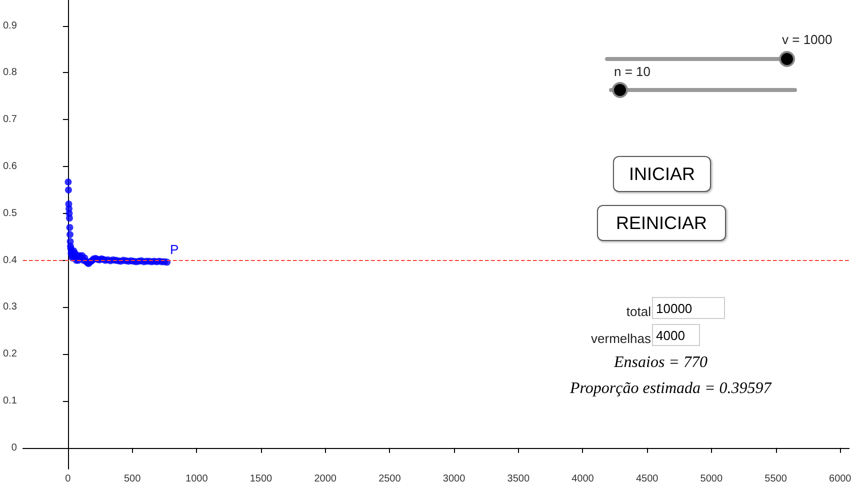  Describe the element at coordinates (390, 479) in the screenshot. I see `x-tick-label: 2500` at that location.